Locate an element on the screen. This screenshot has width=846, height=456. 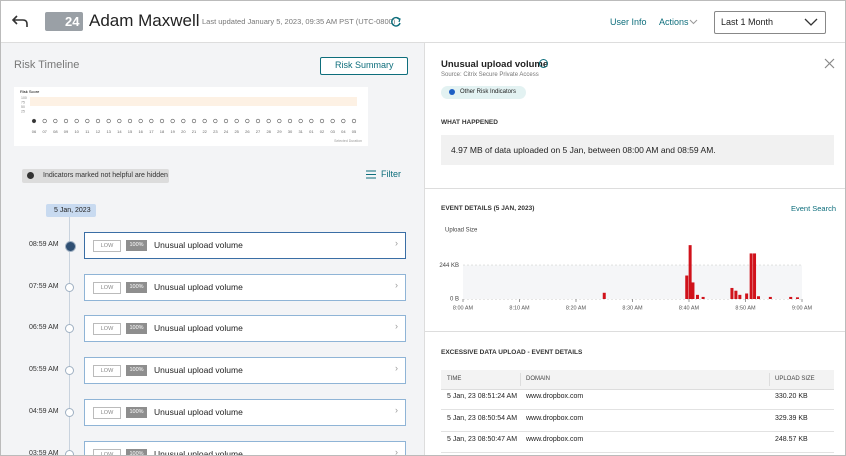
x-label: 15 is located at coordinates (130, 131).